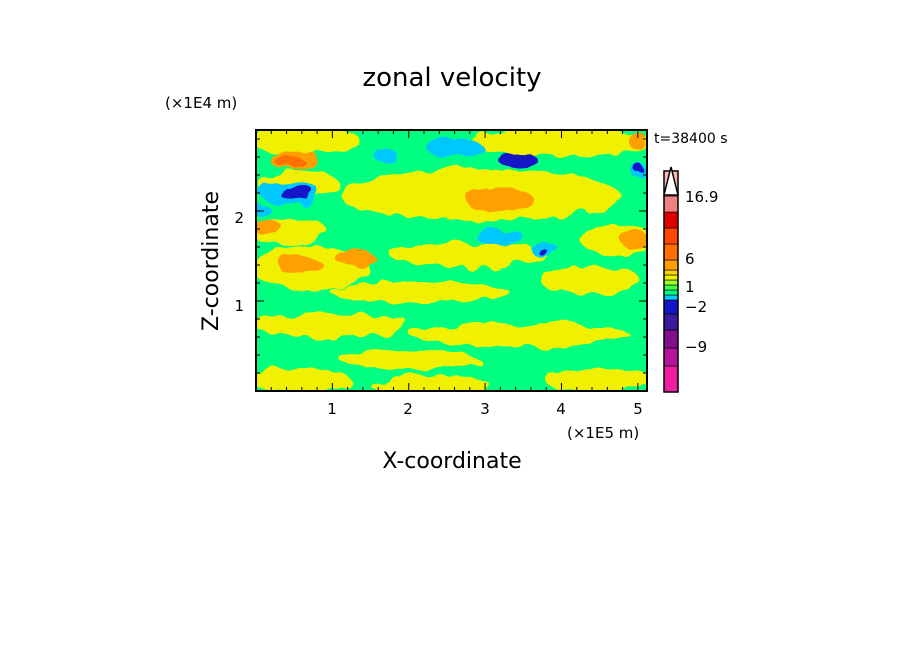 The width and height of the screenshot is (904, 654). What do you see at coordinates (690, 287) in the screenshot?
I see `colorbar-tick-label: 1` at bounding box center [690, 287].